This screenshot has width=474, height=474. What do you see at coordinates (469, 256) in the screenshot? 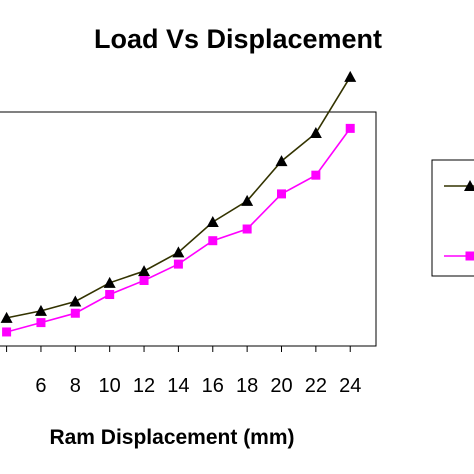
I see `legend-series-2-marker` at bounding box center [469, 256].